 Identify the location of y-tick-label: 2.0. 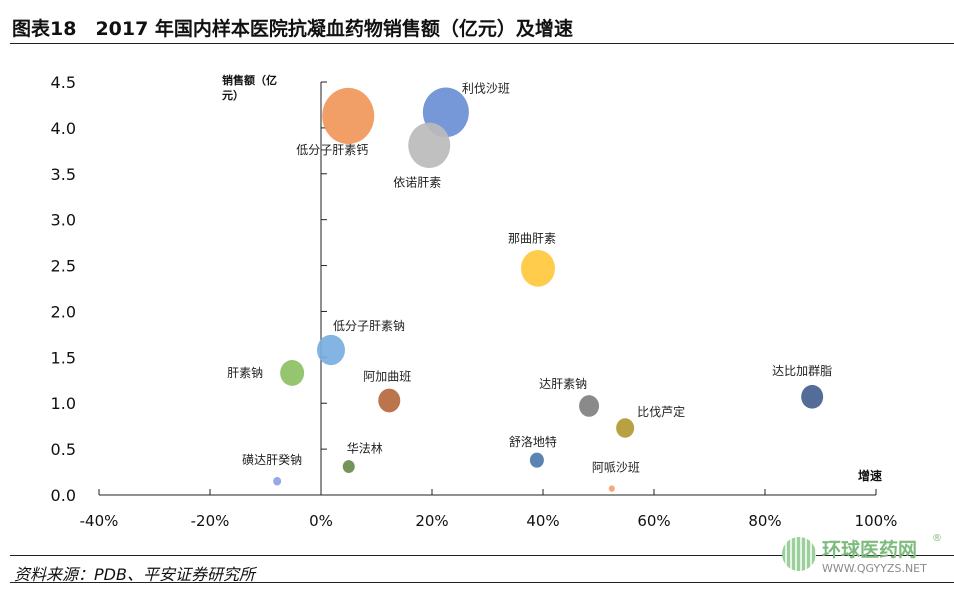
(63, 311).